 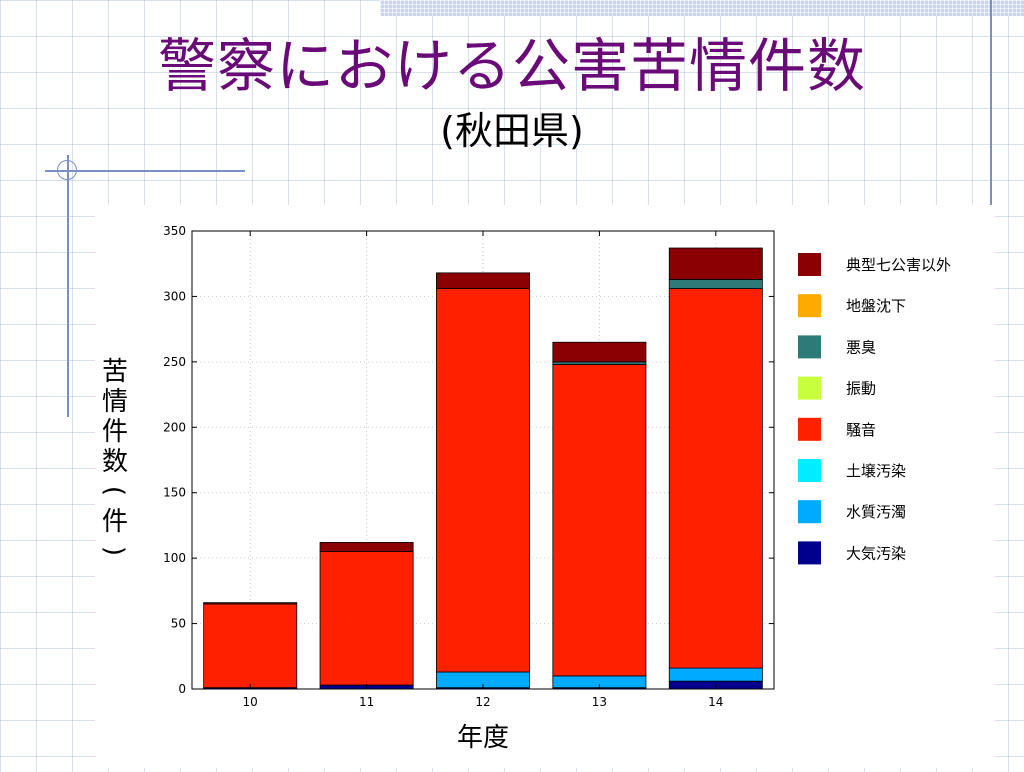 I want to click on decorative-vertical-line-left, so click(x=68, y=286).